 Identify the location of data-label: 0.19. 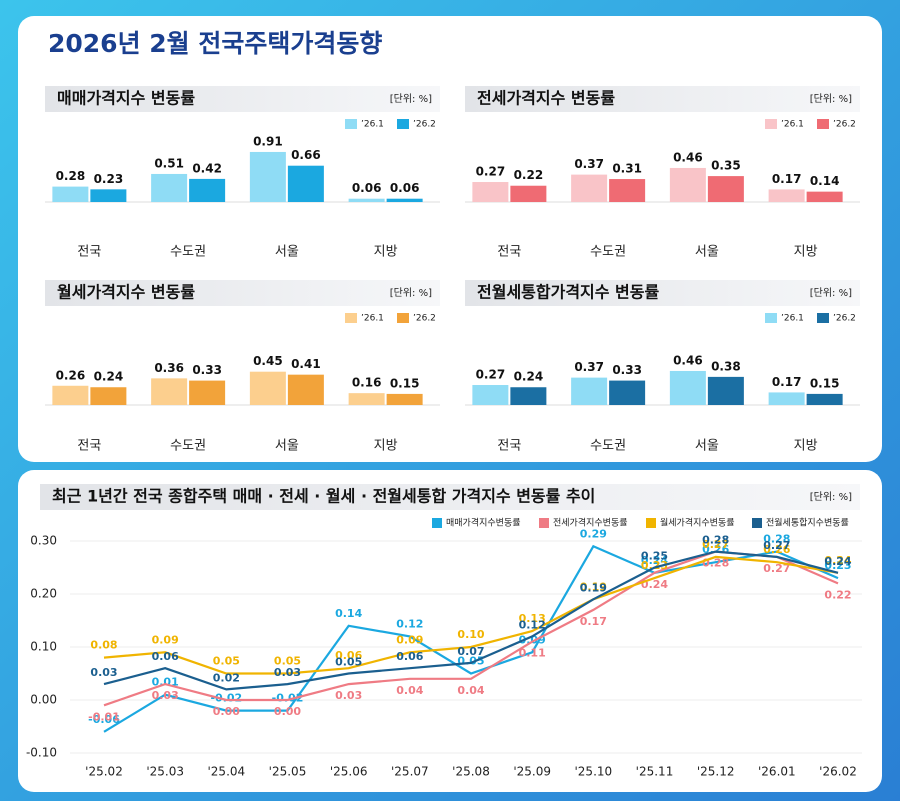
(593, 586).